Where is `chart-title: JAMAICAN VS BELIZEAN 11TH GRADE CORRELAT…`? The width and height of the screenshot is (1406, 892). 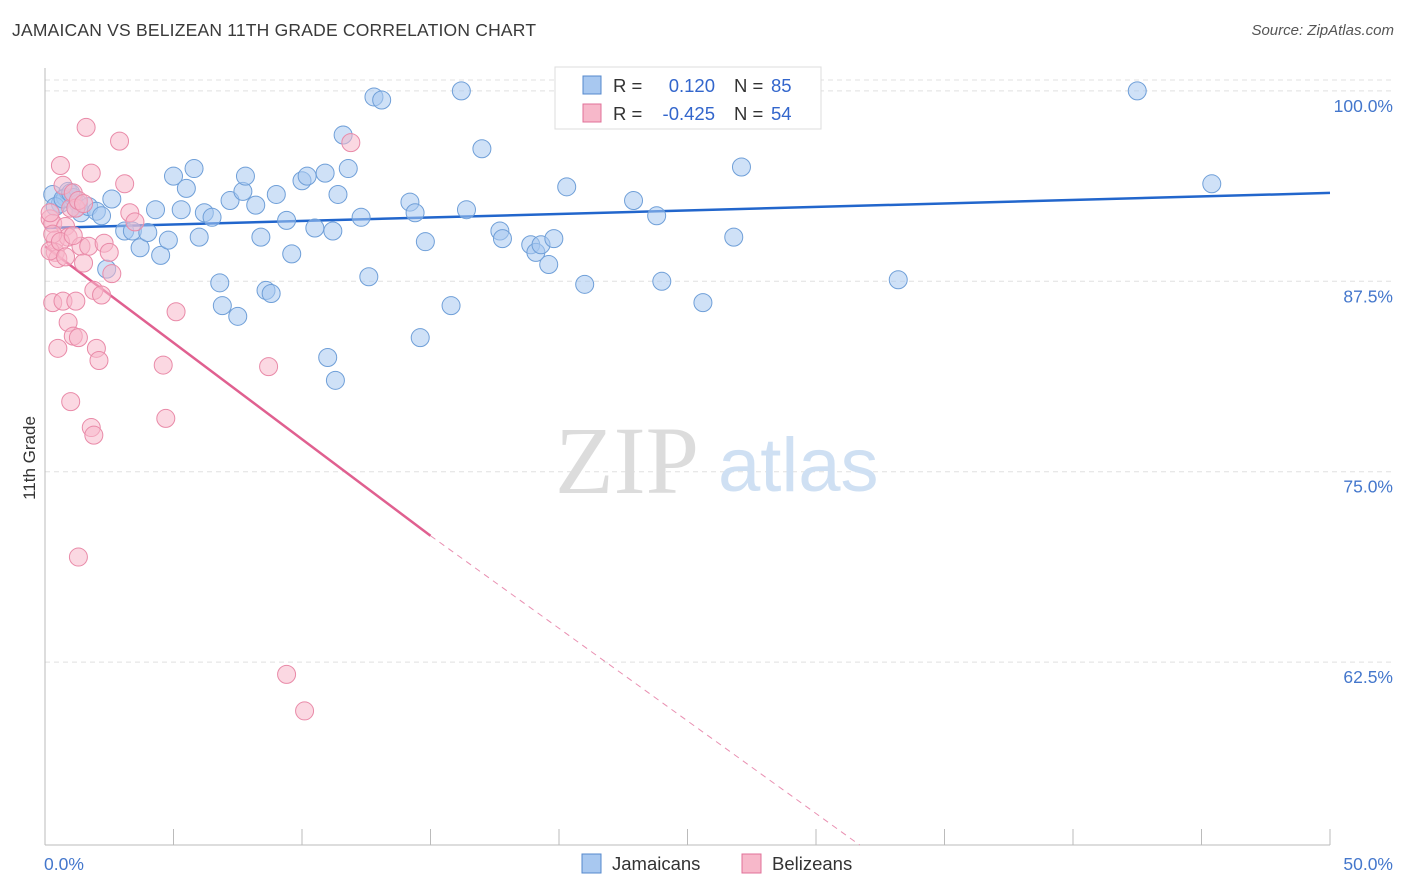 chart-title: JAMAICAN VS BELIZEAN 11TH GRADE CORRELAT… is located at coordinates (274, 30).